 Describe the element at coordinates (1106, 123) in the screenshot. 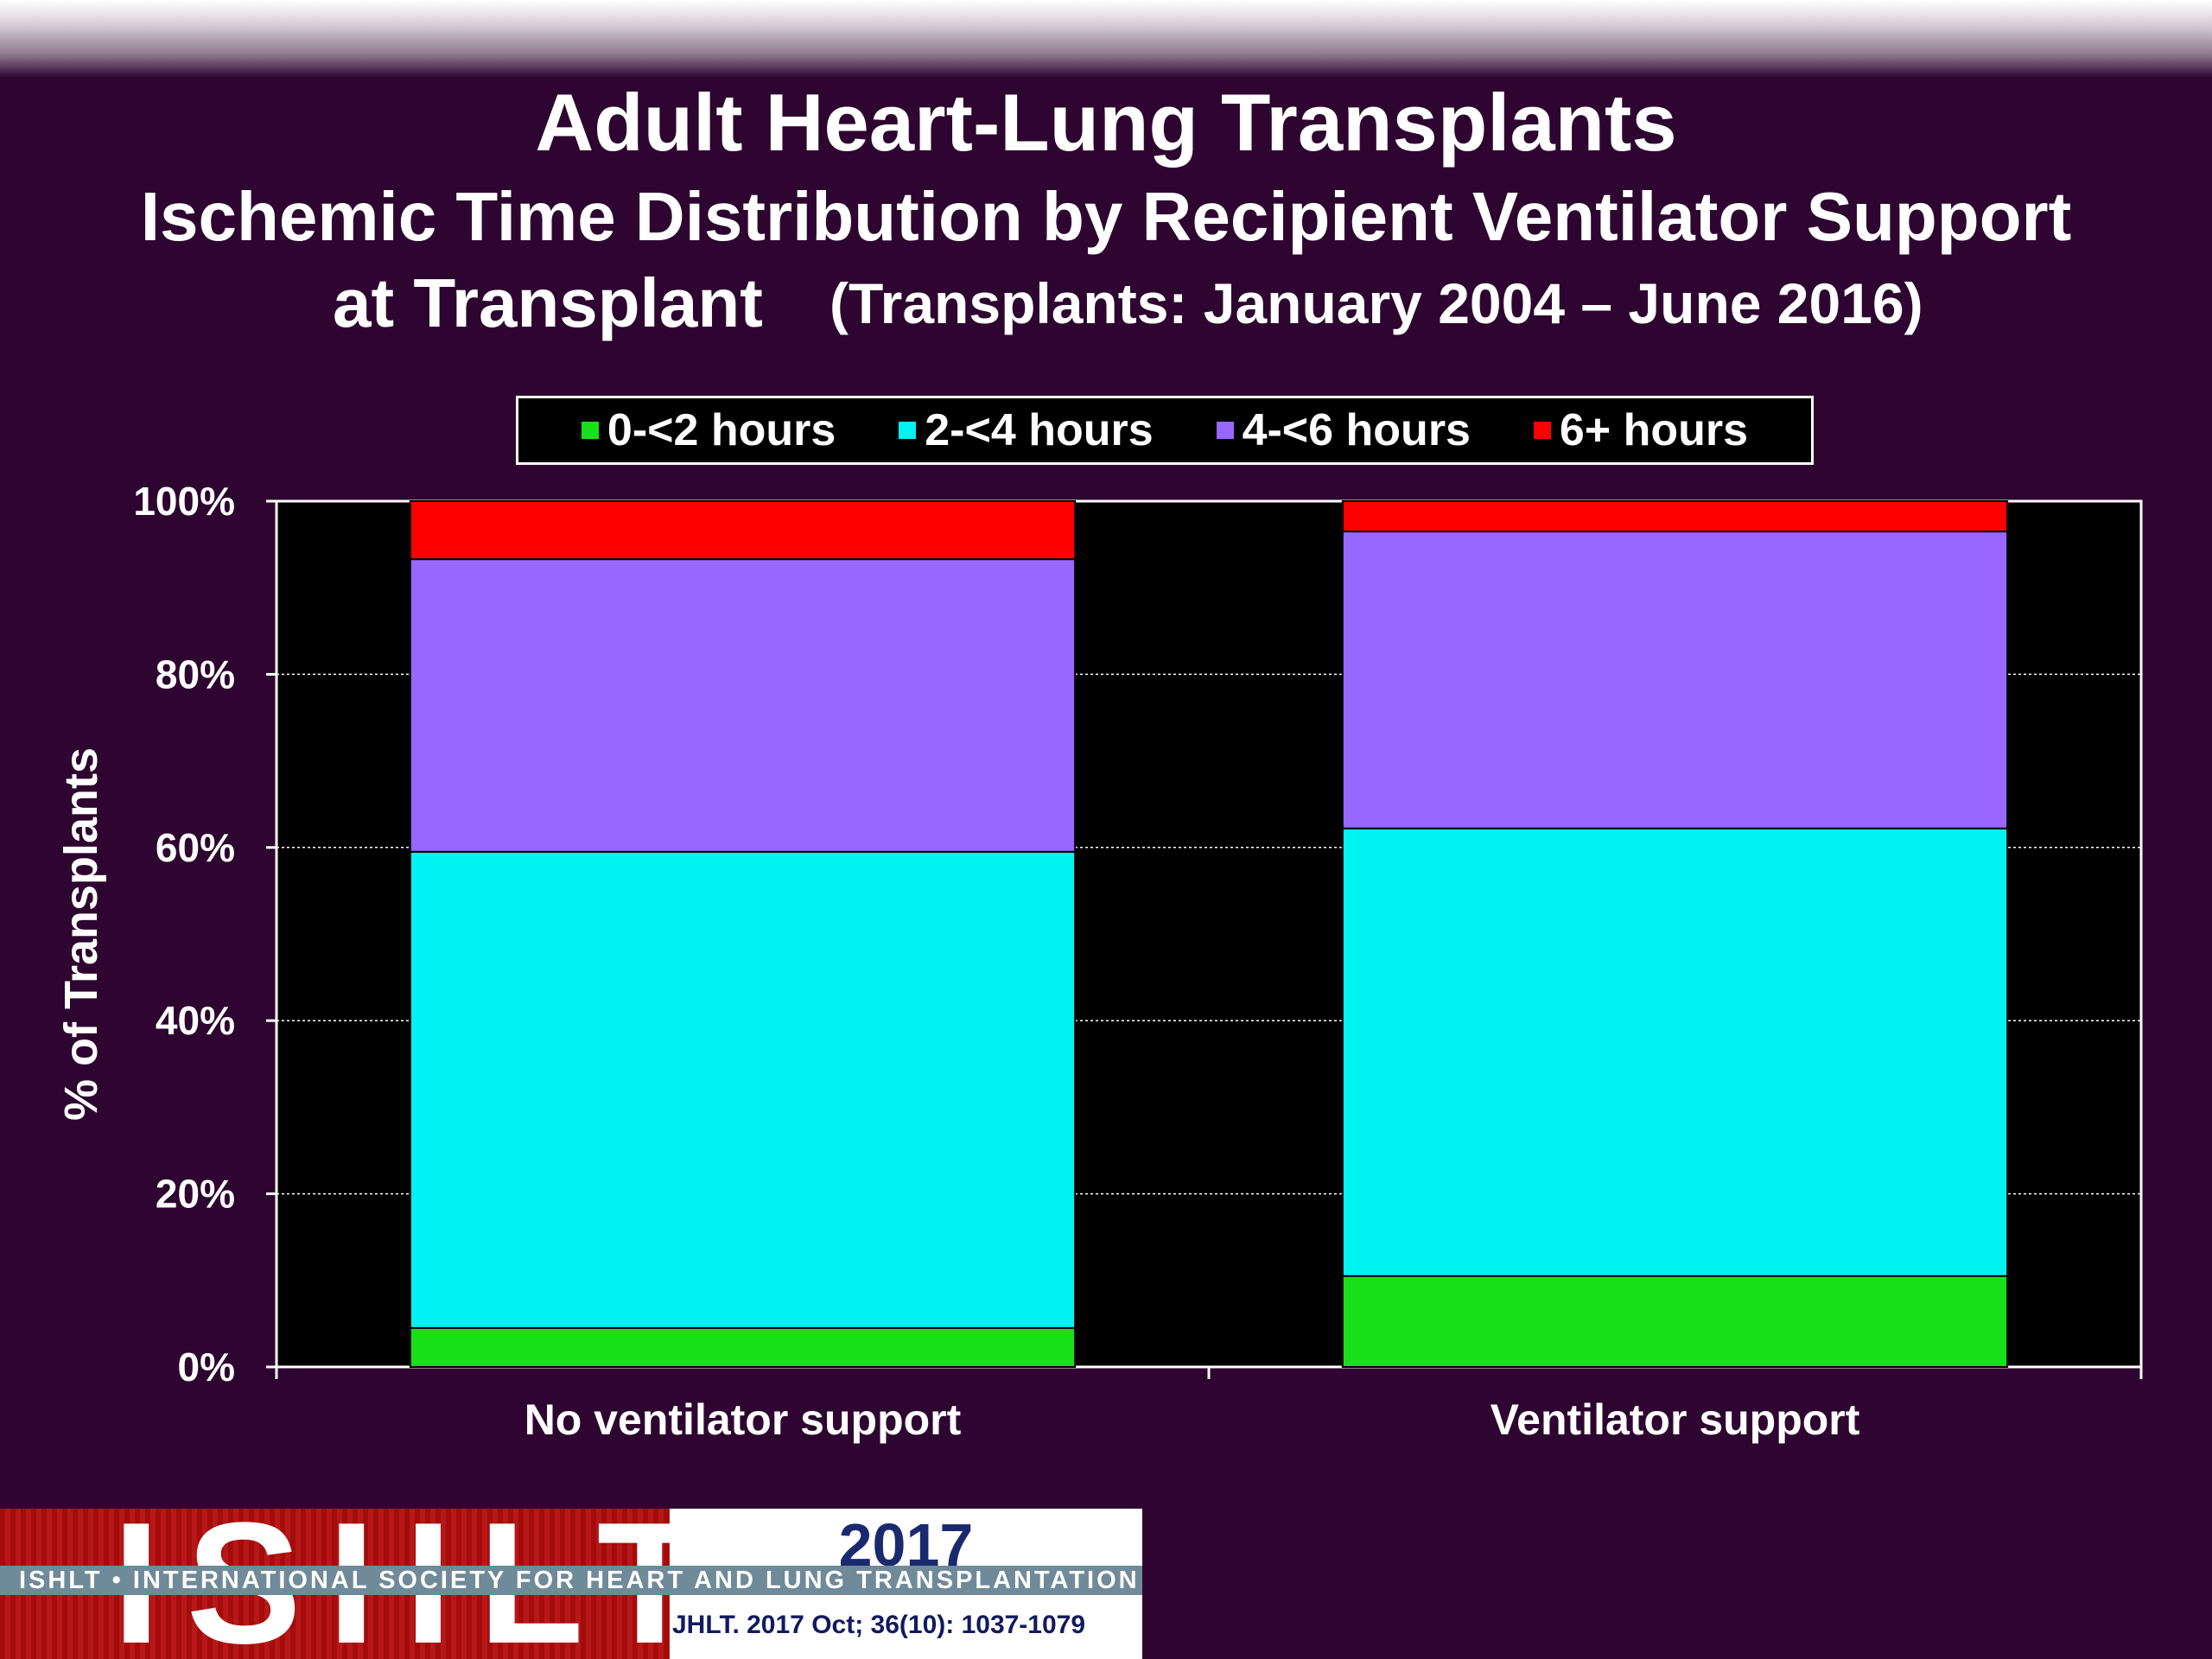

I see `chart-title: Adult Heart-Lung Transplants` at that location.